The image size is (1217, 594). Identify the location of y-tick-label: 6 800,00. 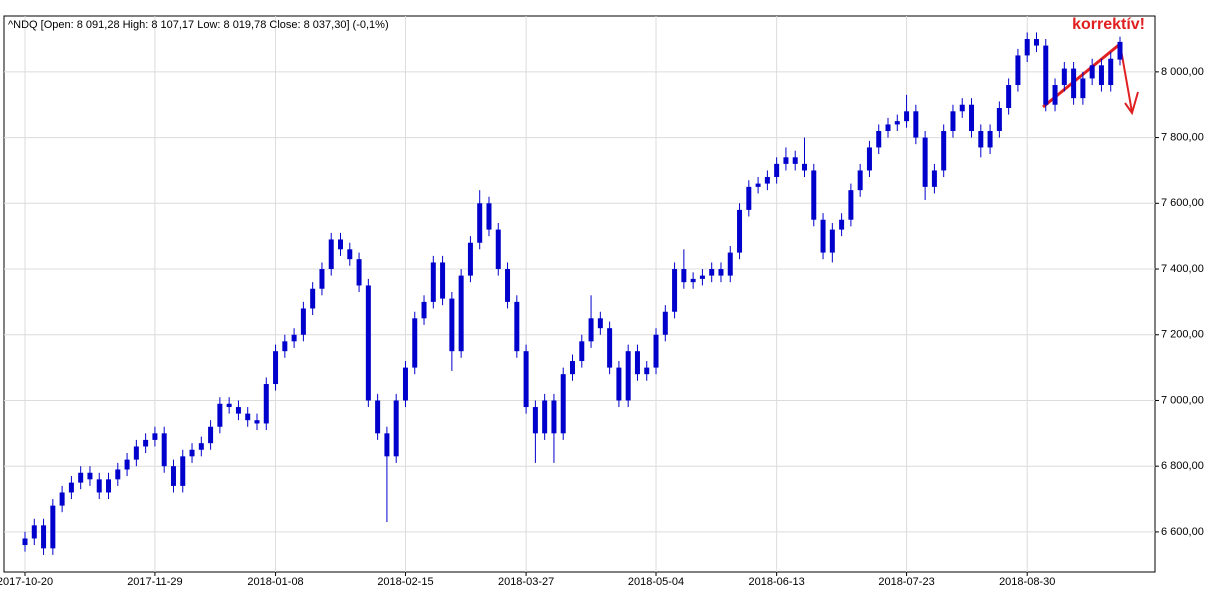
(1182, 466).